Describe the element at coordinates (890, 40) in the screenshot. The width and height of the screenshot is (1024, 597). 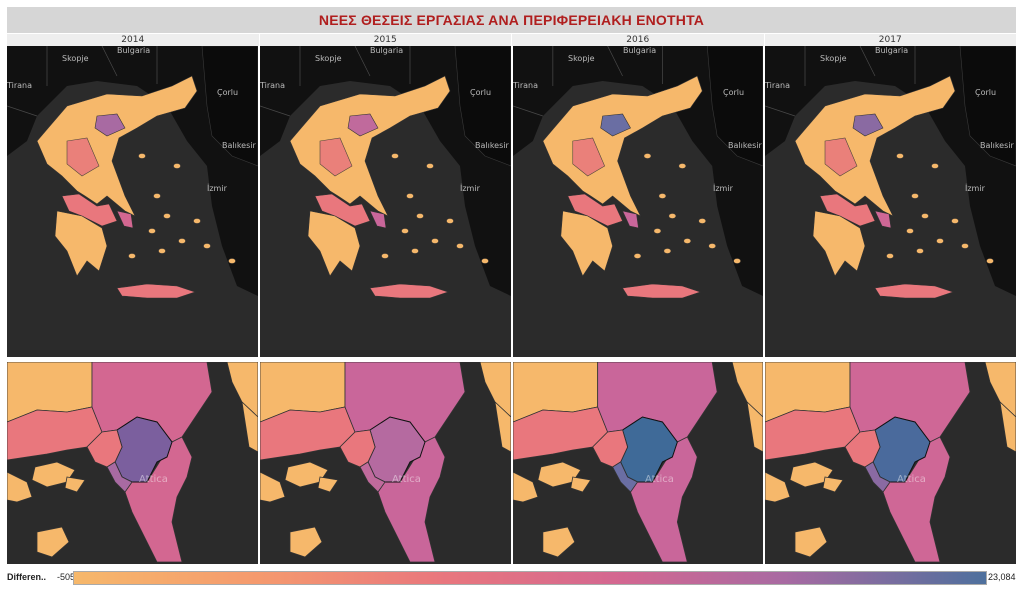
I see `year-header-2017: 2017` at that location.